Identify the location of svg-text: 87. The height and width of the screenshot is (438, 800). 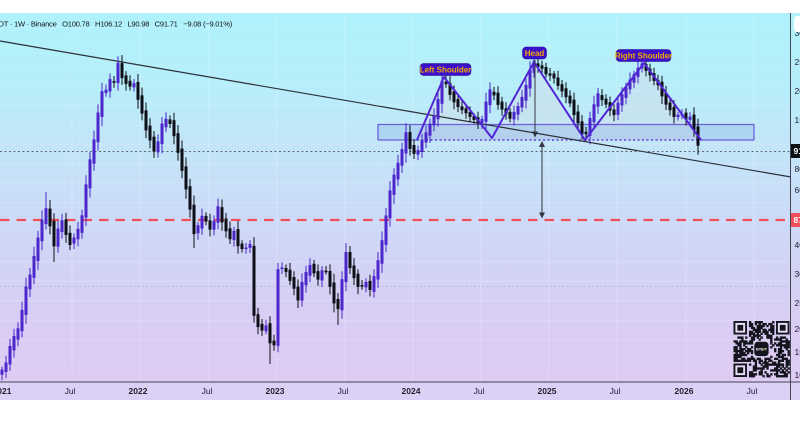
(797, 220).